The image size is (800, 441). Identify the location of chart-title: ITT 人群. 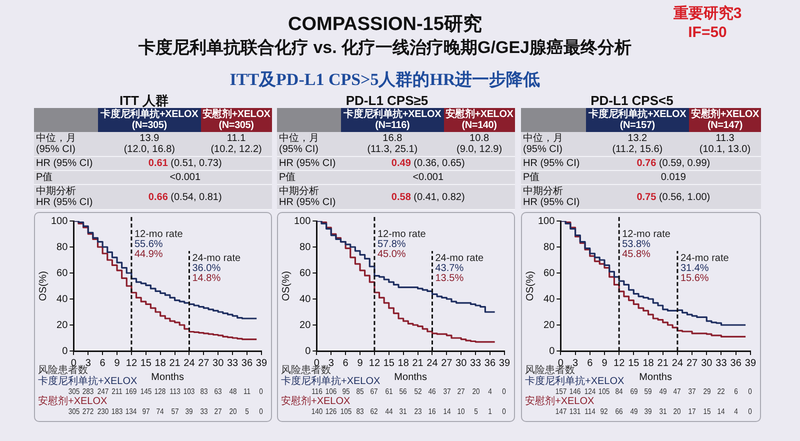
(144, 100).